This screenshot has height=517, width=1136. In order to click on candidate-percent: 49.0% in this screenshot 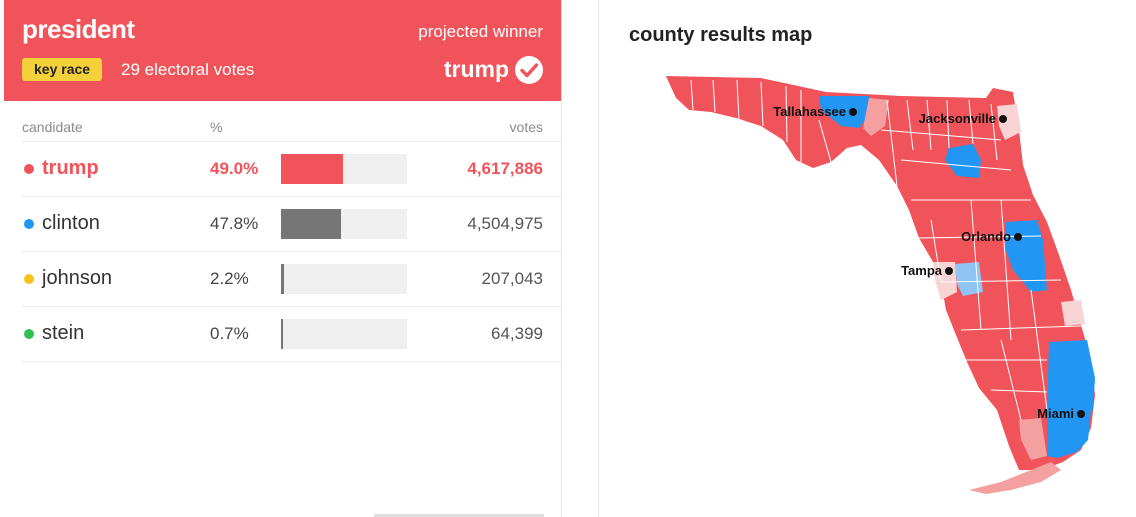, I will do `click(234, 168)`.